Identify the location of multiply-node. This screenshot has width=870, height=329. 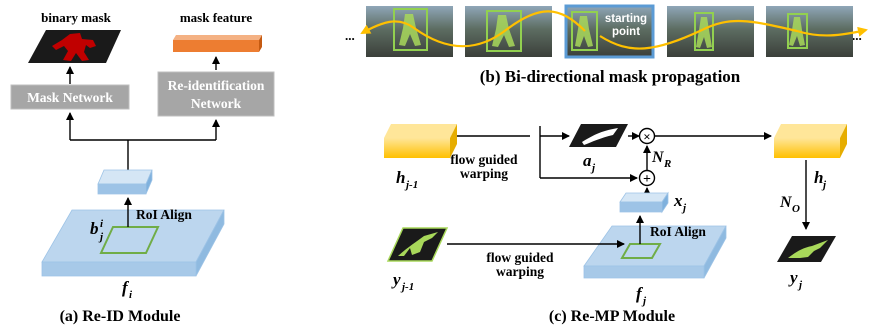
(647, 136).